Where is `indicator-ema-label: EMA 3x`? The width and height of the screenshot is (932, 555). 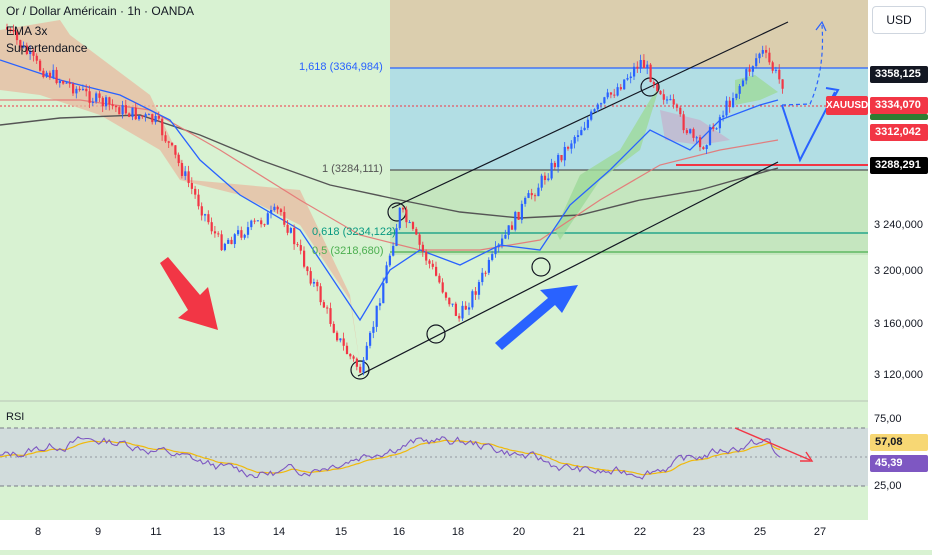 indicator-ema-label: EMA 3x is located at coordinates (27, 31).